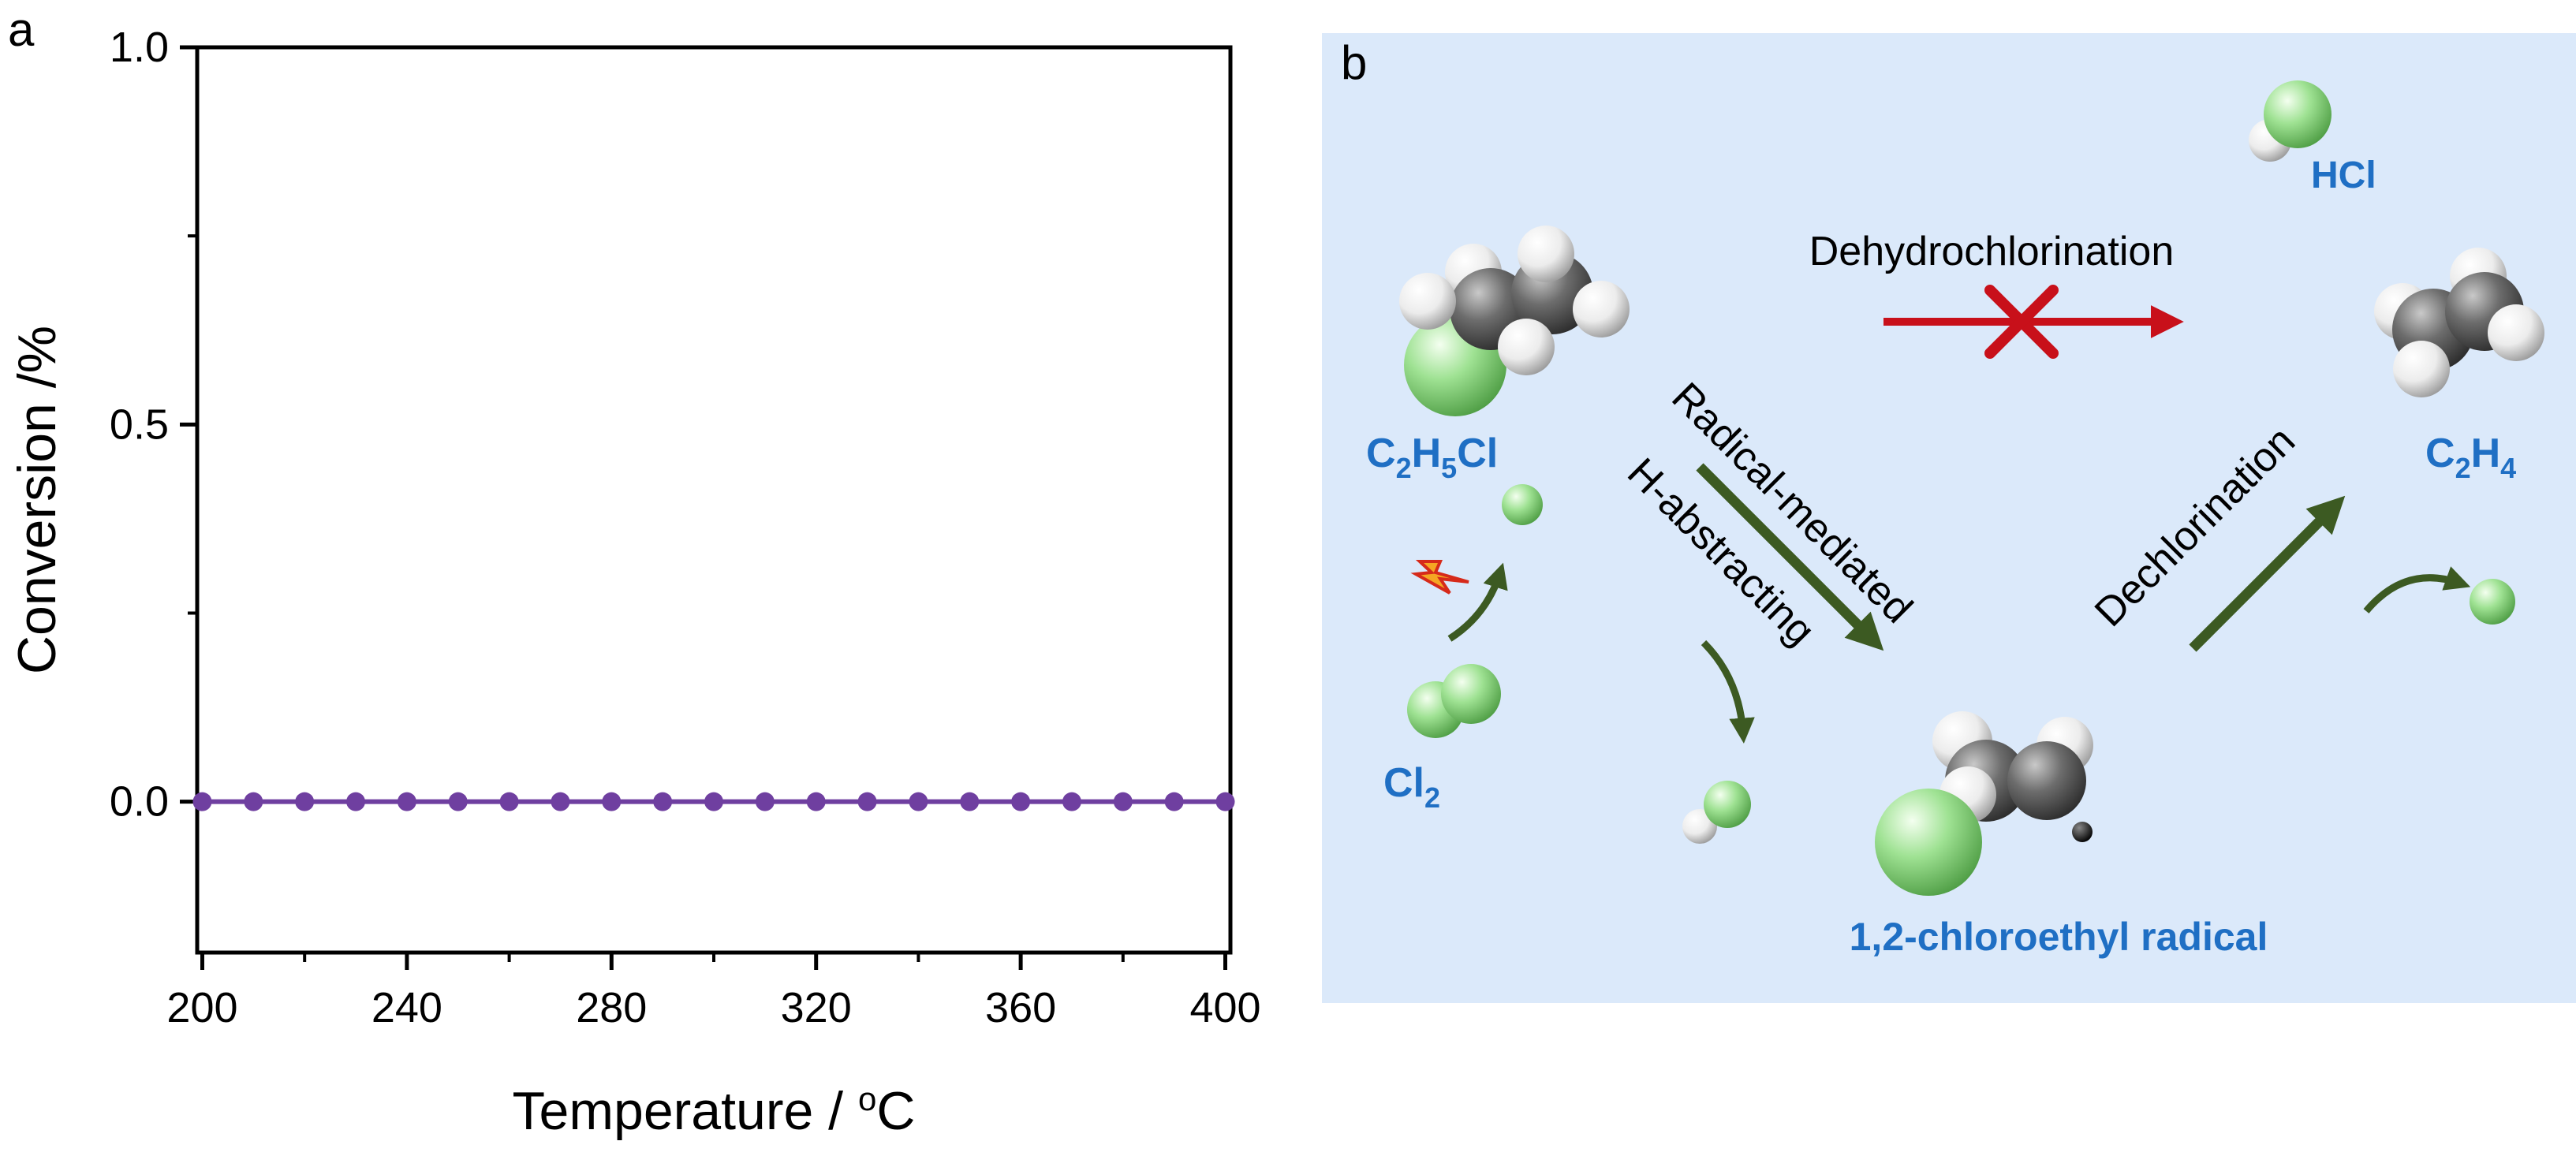 The width and height of the screenshot is (2576, 1156). I want to click on chlorine-radical-atom, so click(1522, 504).